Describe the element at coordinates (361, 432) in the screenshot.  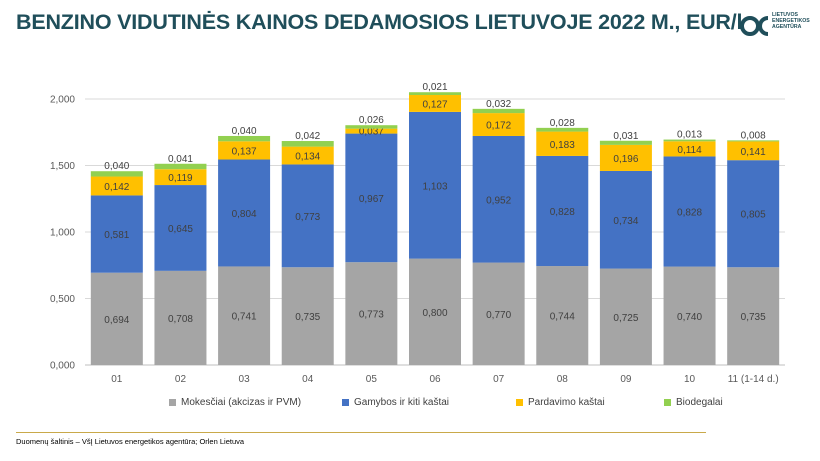
I see `footer-divider` at that location.